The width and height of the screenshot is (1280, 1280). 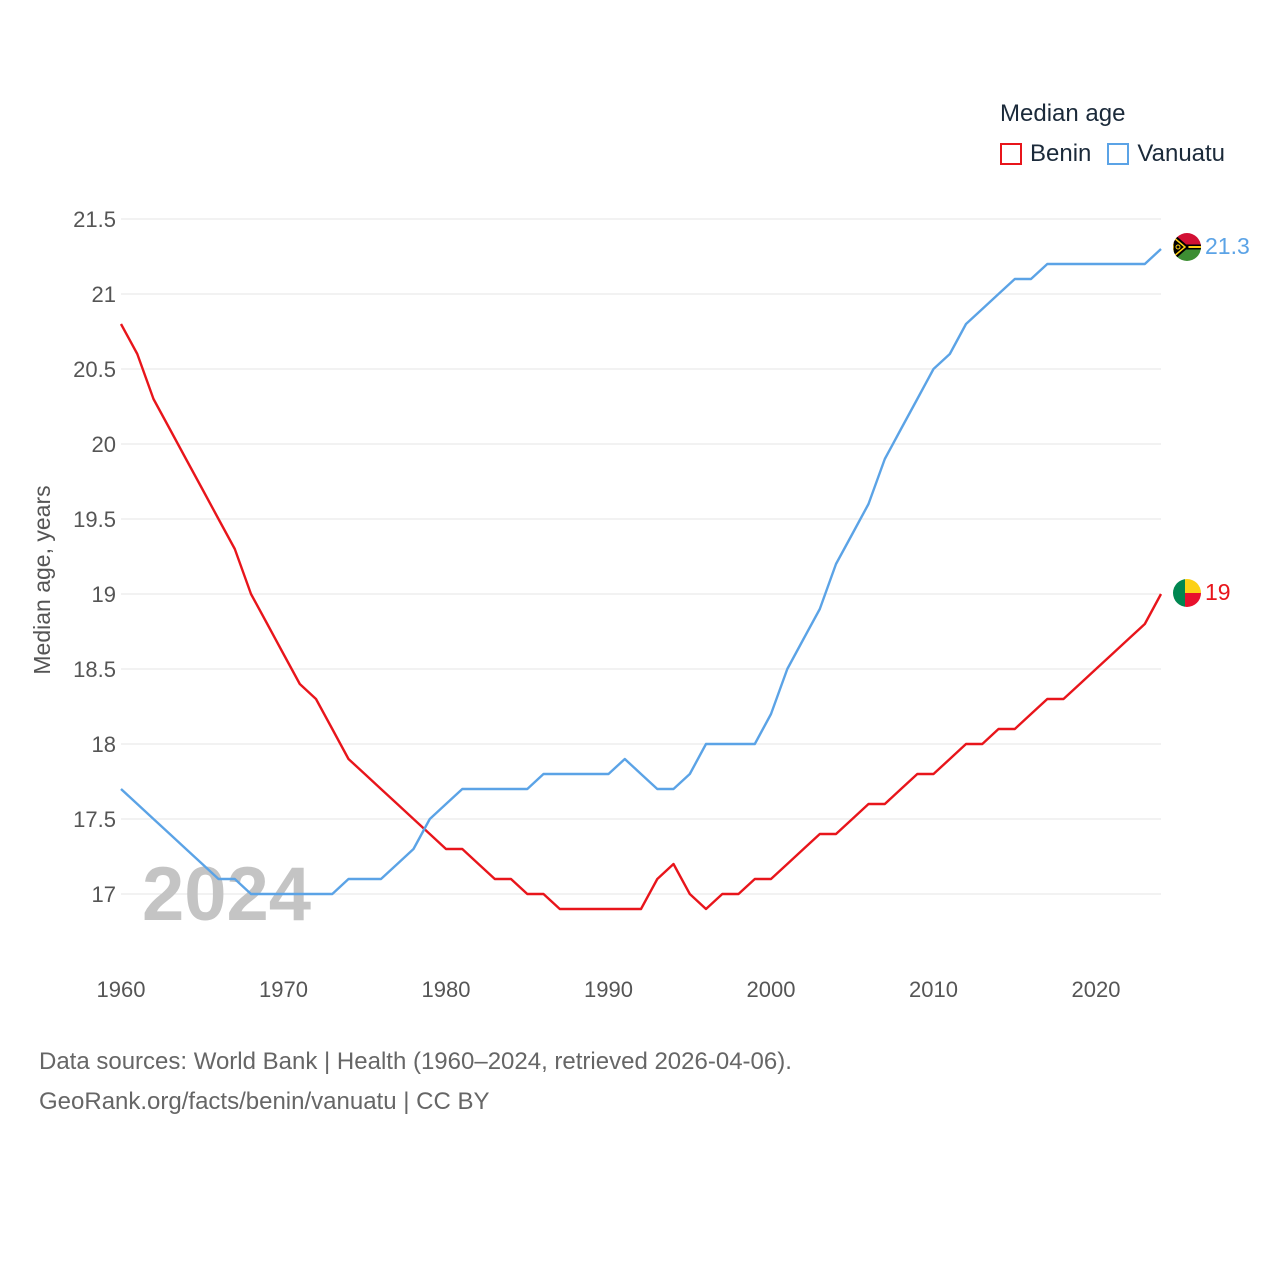 I want to click on y-tick-label: 18.5, so click(x=94, y=669).